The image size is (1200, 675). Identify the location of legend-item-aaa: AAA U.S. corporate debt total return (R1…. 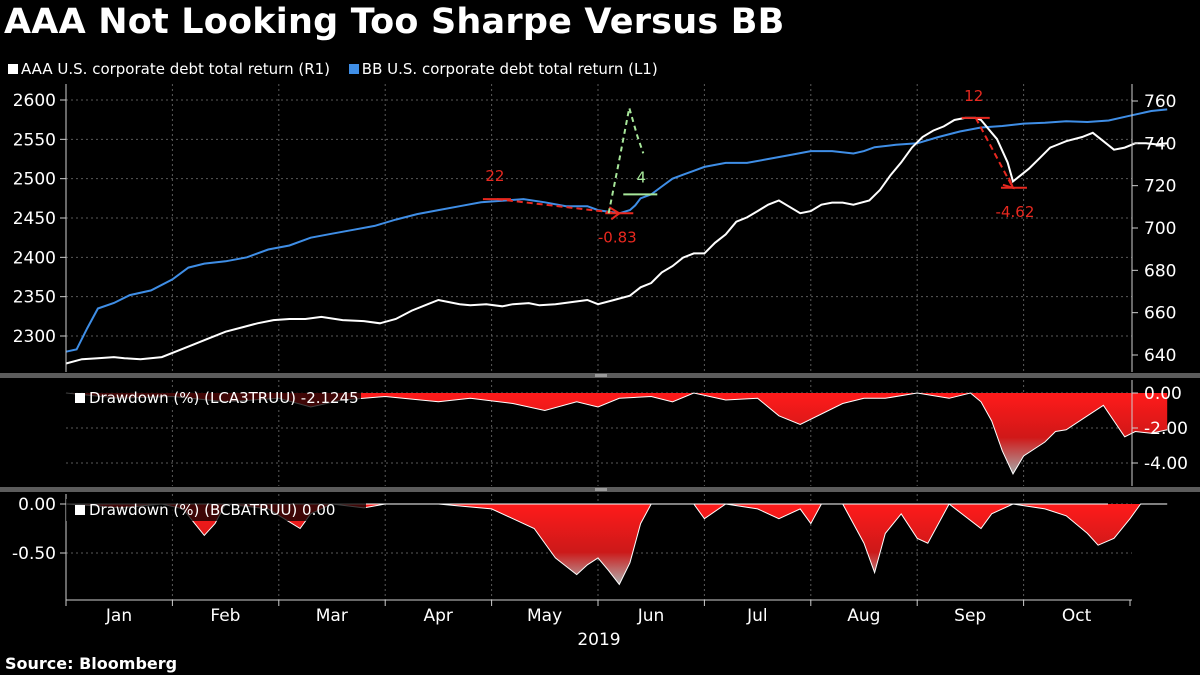
(169, 69).